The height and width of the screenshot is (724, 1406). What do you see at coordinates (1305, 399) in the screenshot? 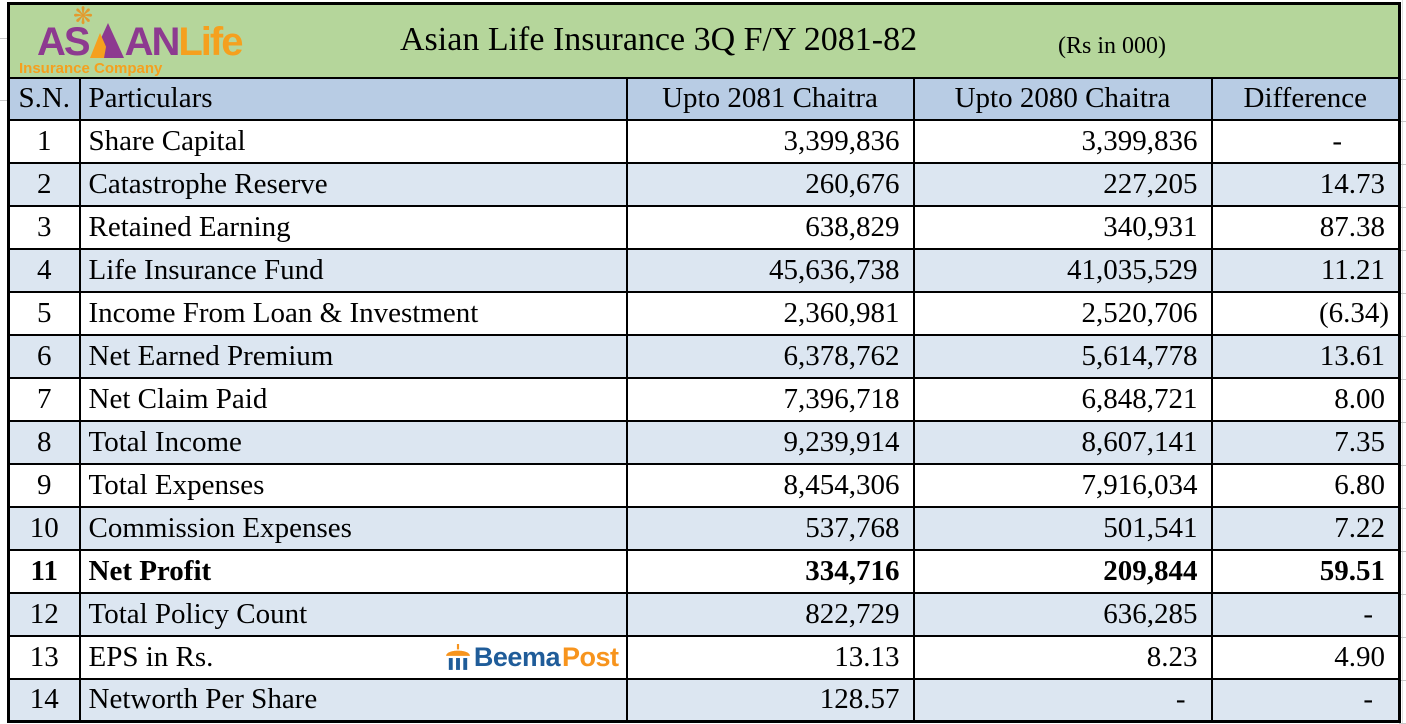
I see `difference-cell: 8.00` at bounding box center [1305, 399].